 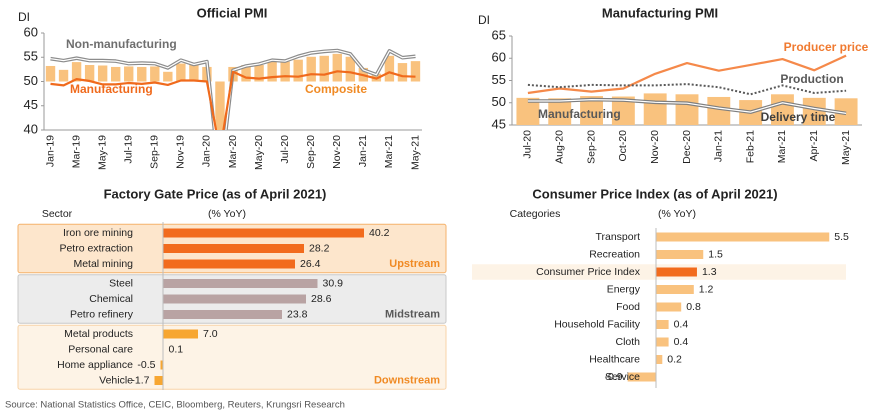 I want to click on category-label: Consumer Price Index, so click(x=588, y=272).